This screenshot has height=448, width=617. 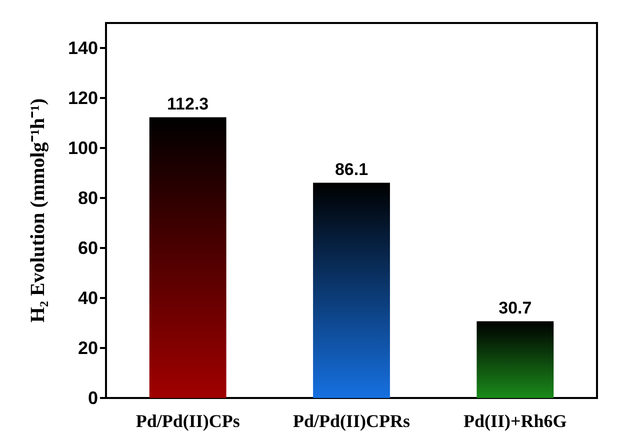 What do you see at coordinates (83, 48) in the screenshot?
I see `y-tick-label: 140` at bounding box center [83, 48].